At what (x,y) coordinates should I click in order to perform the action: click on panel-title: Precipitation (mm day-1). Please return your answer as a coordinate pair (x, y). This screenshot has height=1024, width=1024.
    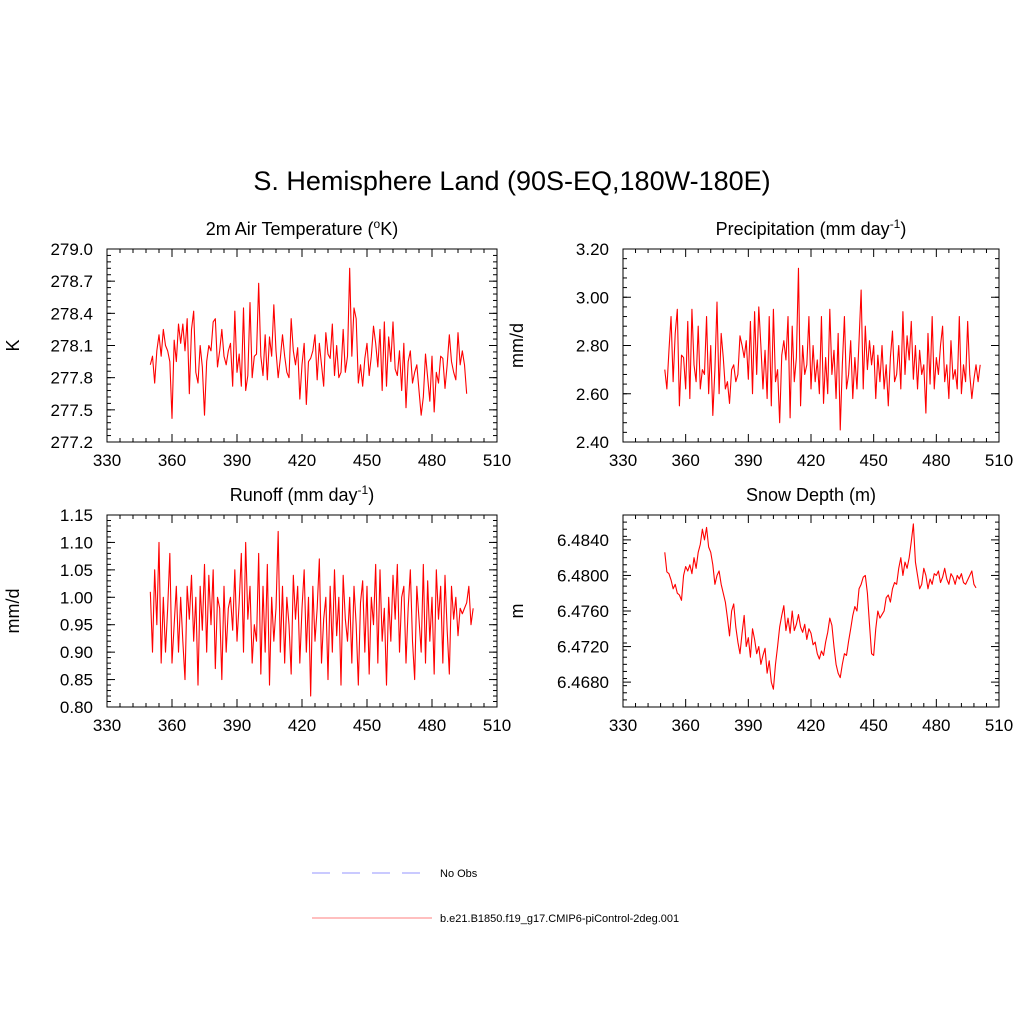
    Looking at the image, I should click on (811, 228).